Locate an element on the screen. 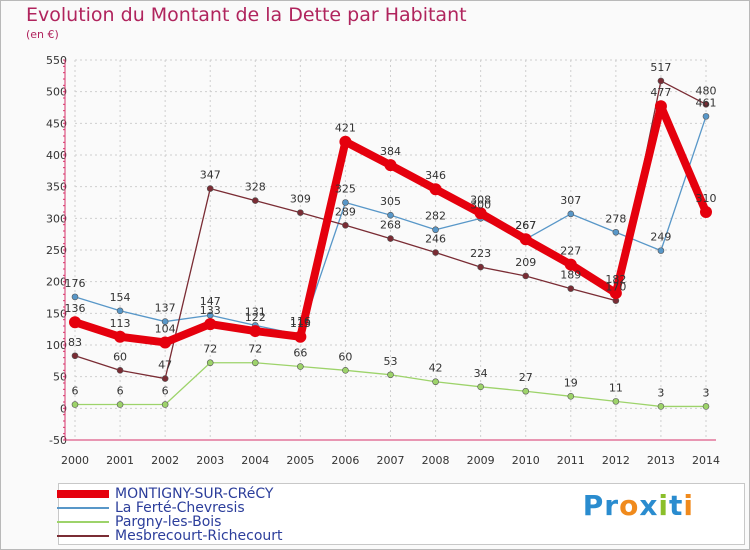 Image resolution: width=750 pixels, height=550 pixels. data-label: 170 is located at coordinates (615, 287).